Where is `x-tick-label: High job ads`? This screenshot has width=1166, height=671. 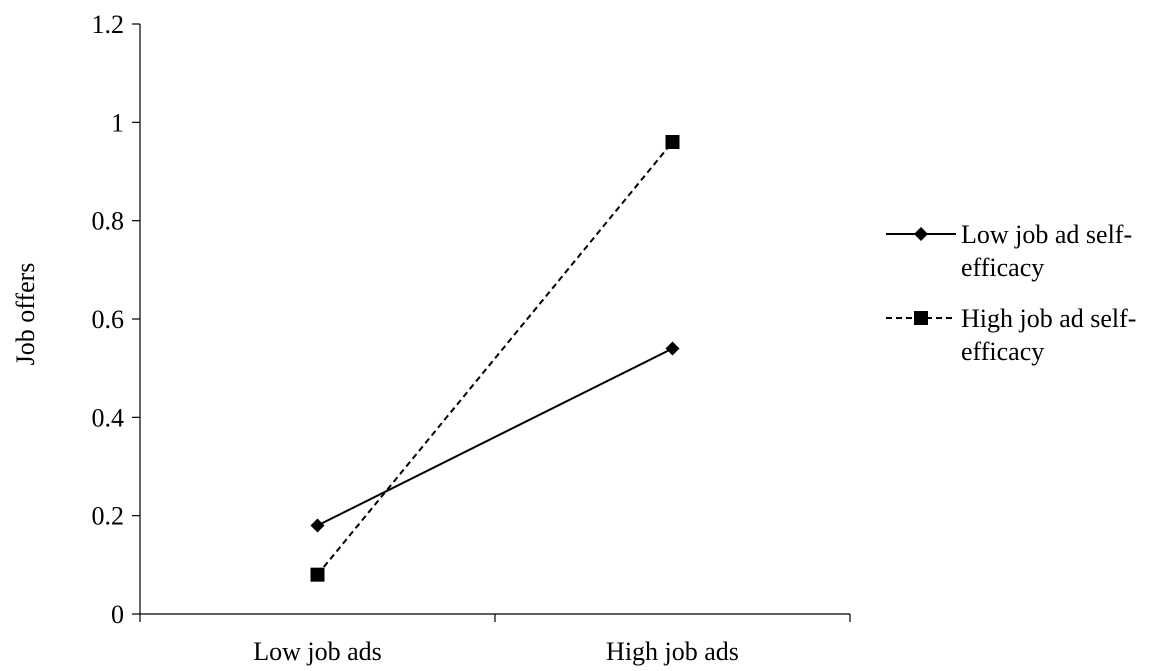
x-tick-label: High job ads is located at coordinates (672, 651).